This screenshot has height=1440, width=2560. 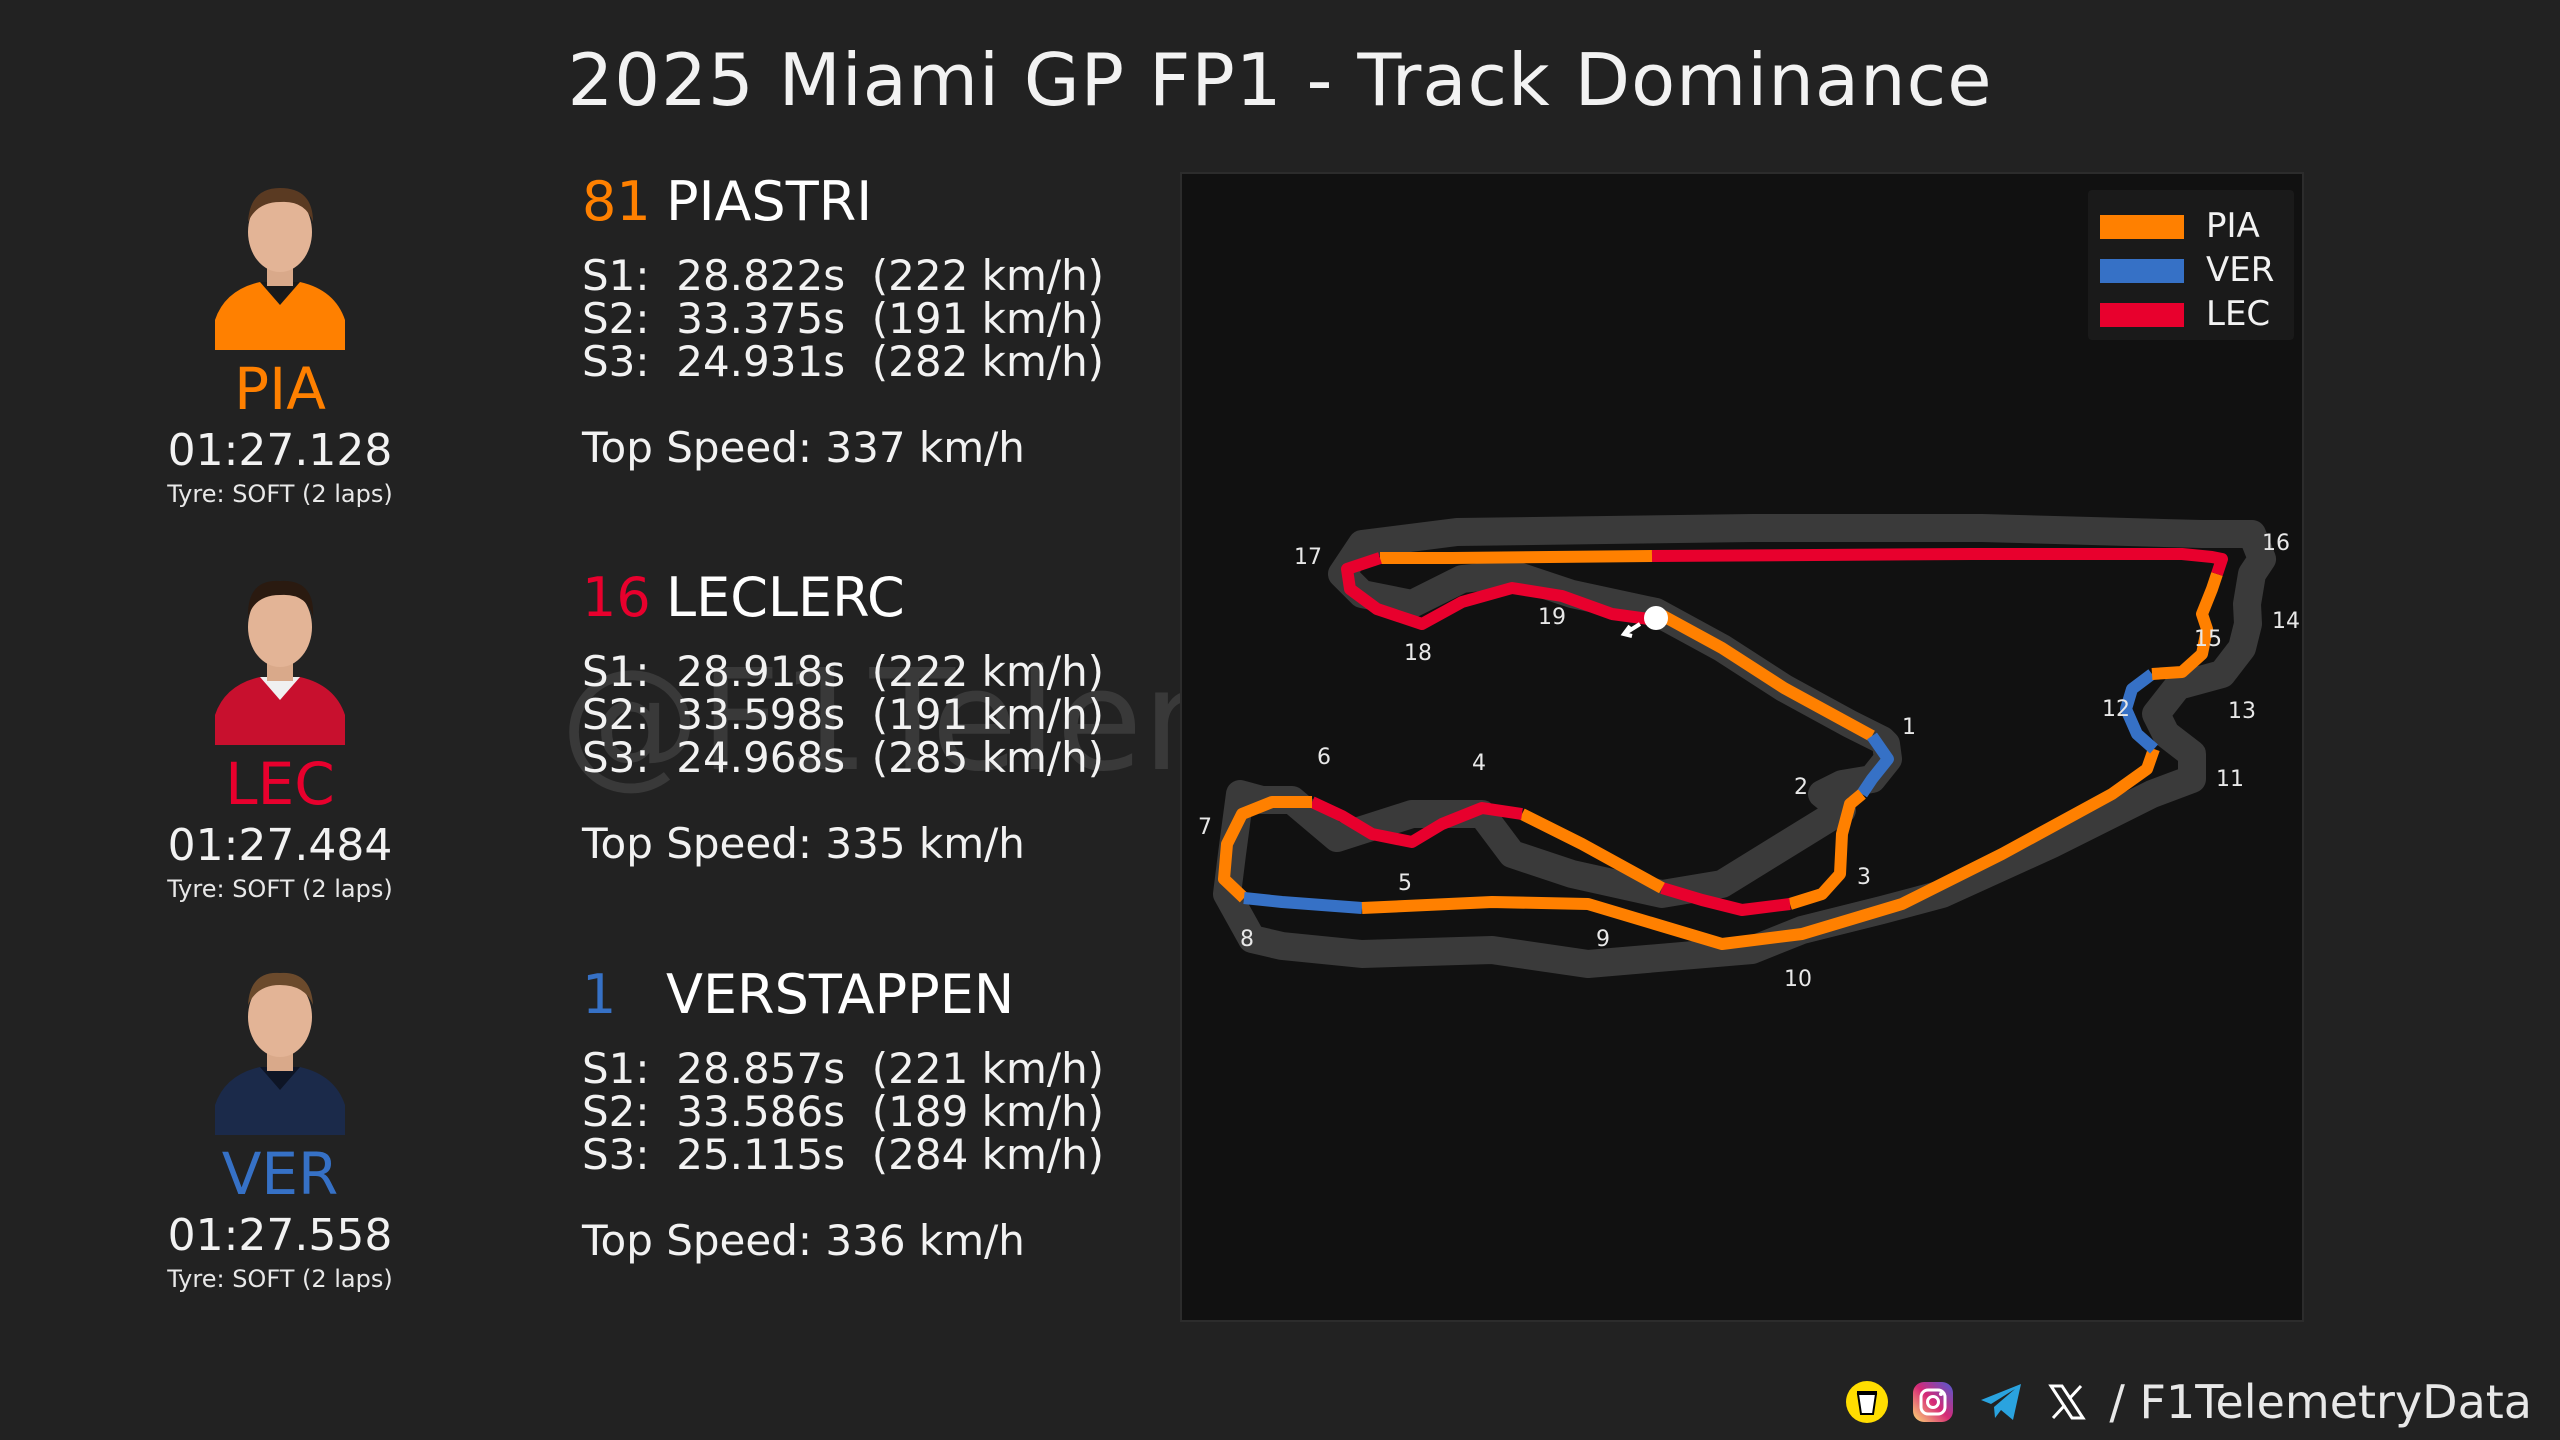 I want to click on driver-abbr: PIA, so click(x=280, y=389).